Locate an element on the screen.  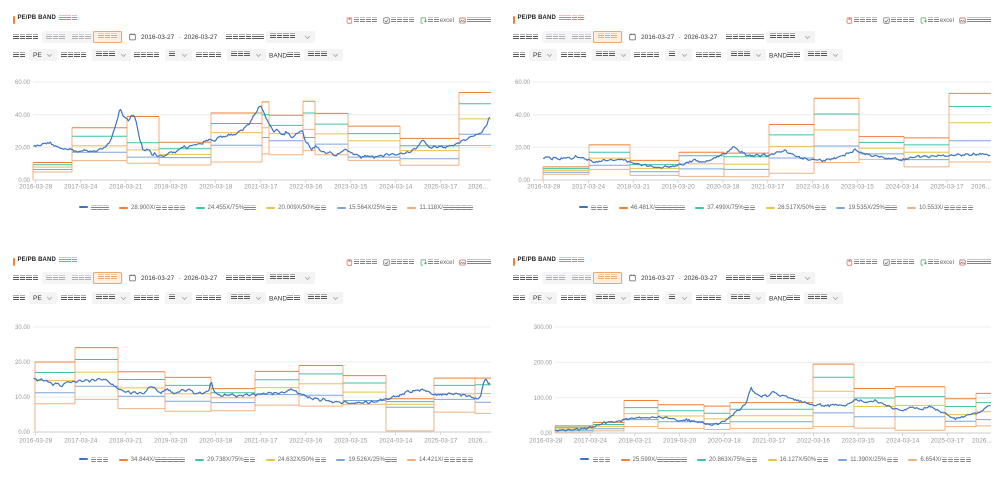
svg-text: 300.00 is located at coordinates (543, 328).